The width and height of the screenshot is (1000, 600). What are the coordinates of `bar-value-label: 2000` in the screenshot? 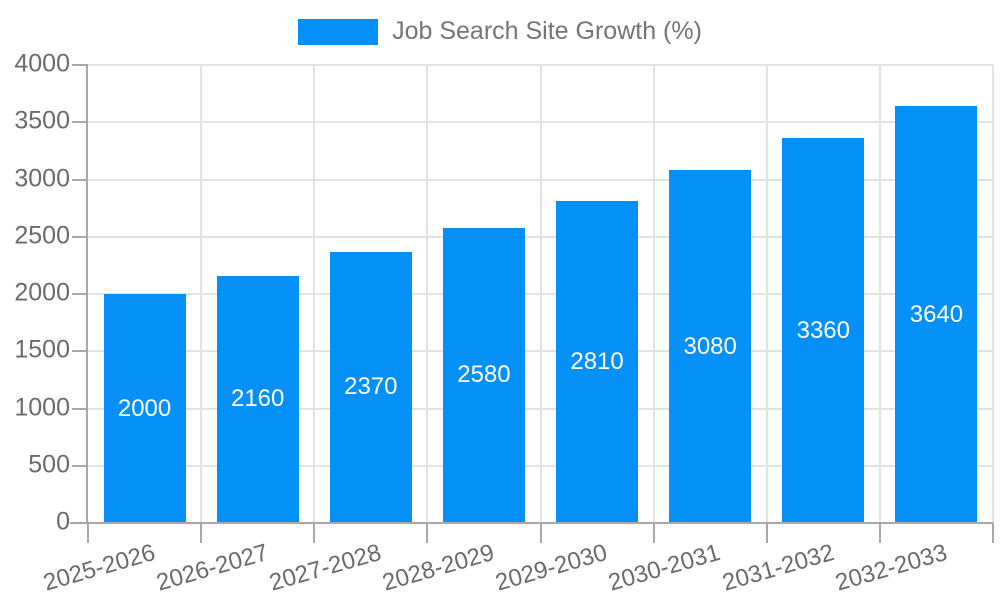 It's located at (144, 408).